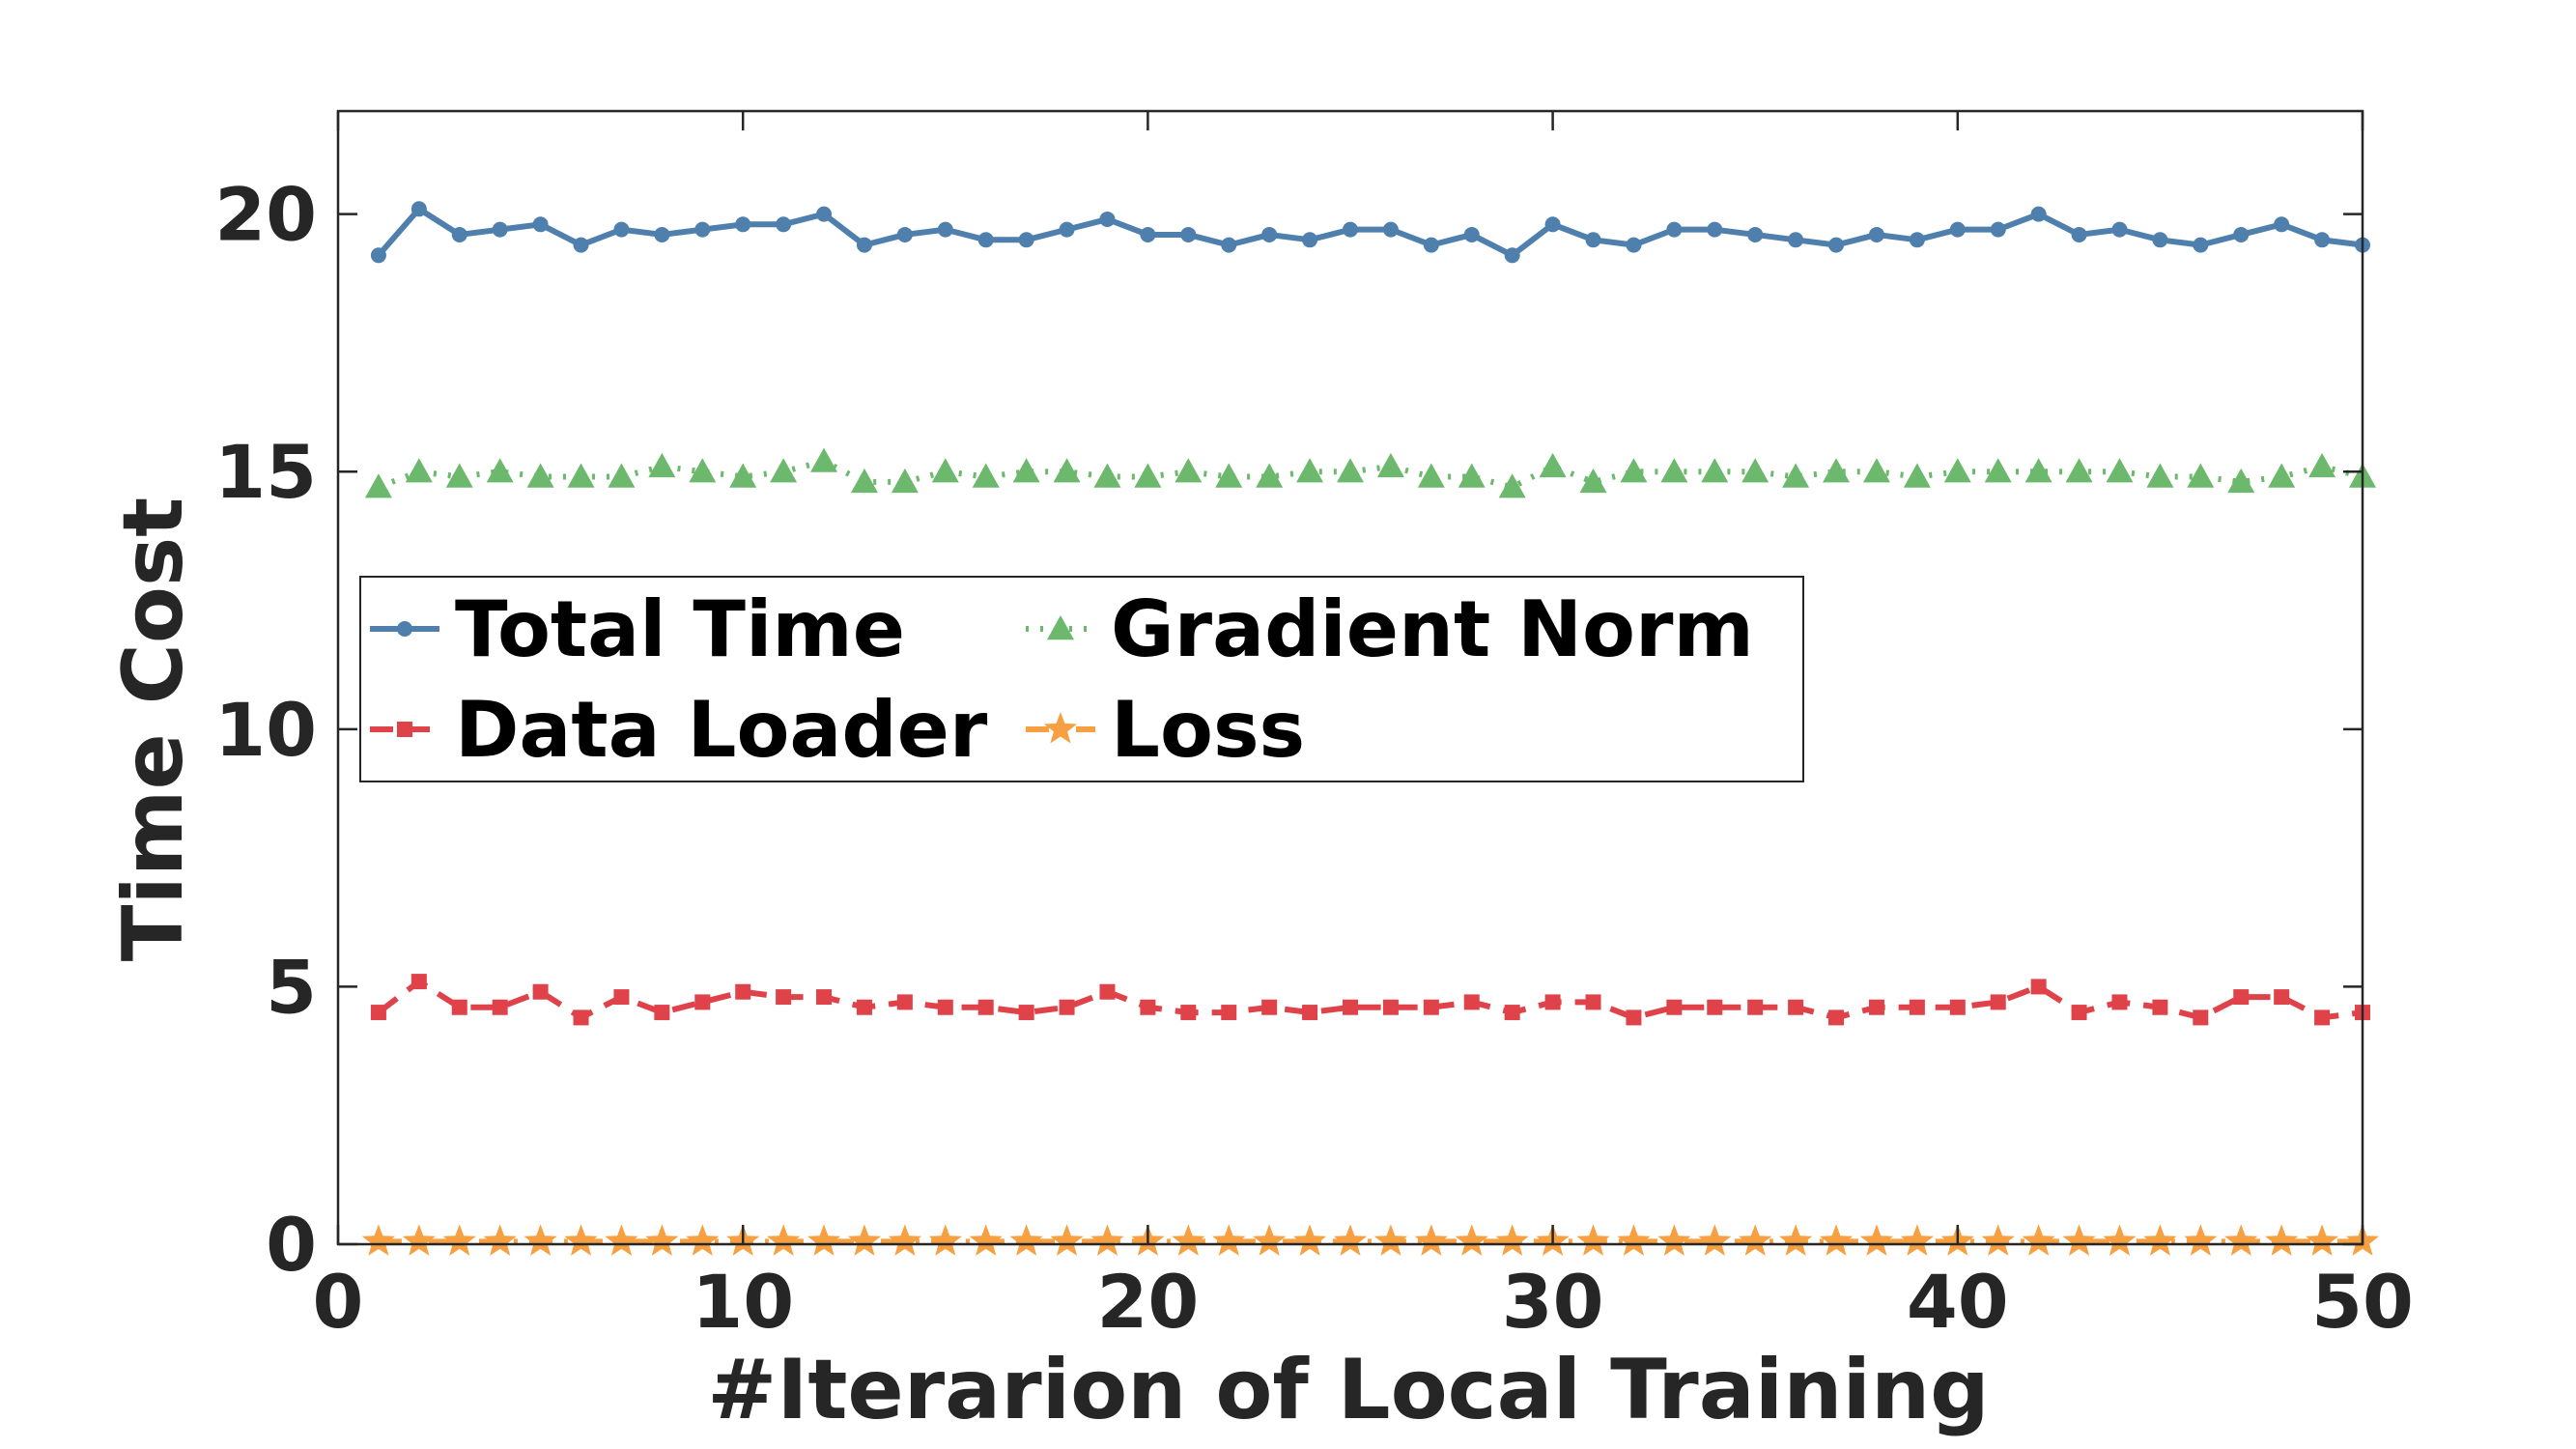  I want to click on y-tick-label: 15, so click(265, 472).